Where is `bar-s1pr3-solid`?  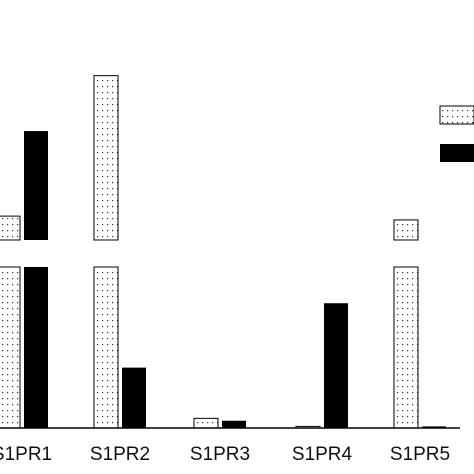 bar-s1pr3-solid is located at coordinates (234, 424).